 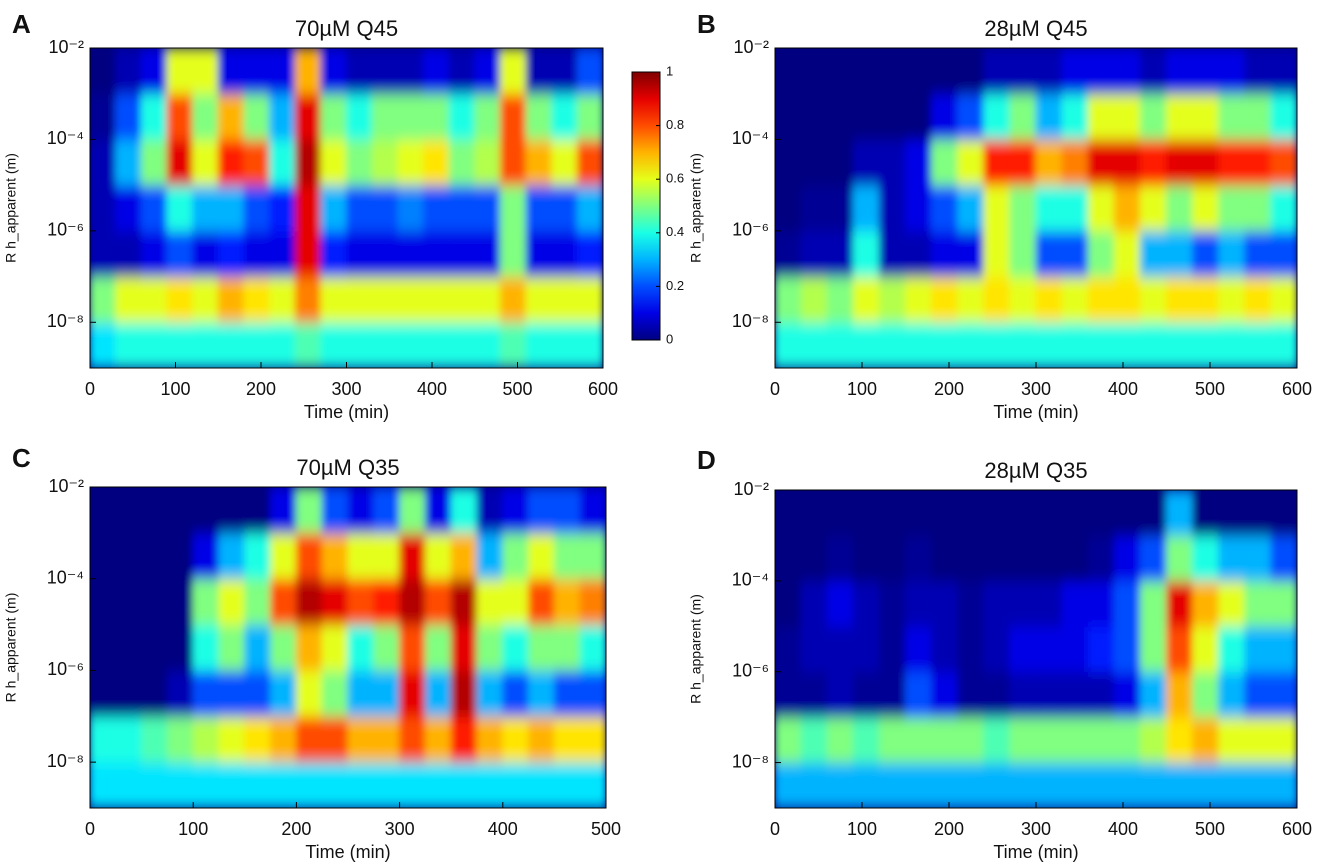 What do you see at coordinates (1035, 28) in the screenshot?
I see `panel-title: 28µM Q45` at bounding box center [1035, 28].